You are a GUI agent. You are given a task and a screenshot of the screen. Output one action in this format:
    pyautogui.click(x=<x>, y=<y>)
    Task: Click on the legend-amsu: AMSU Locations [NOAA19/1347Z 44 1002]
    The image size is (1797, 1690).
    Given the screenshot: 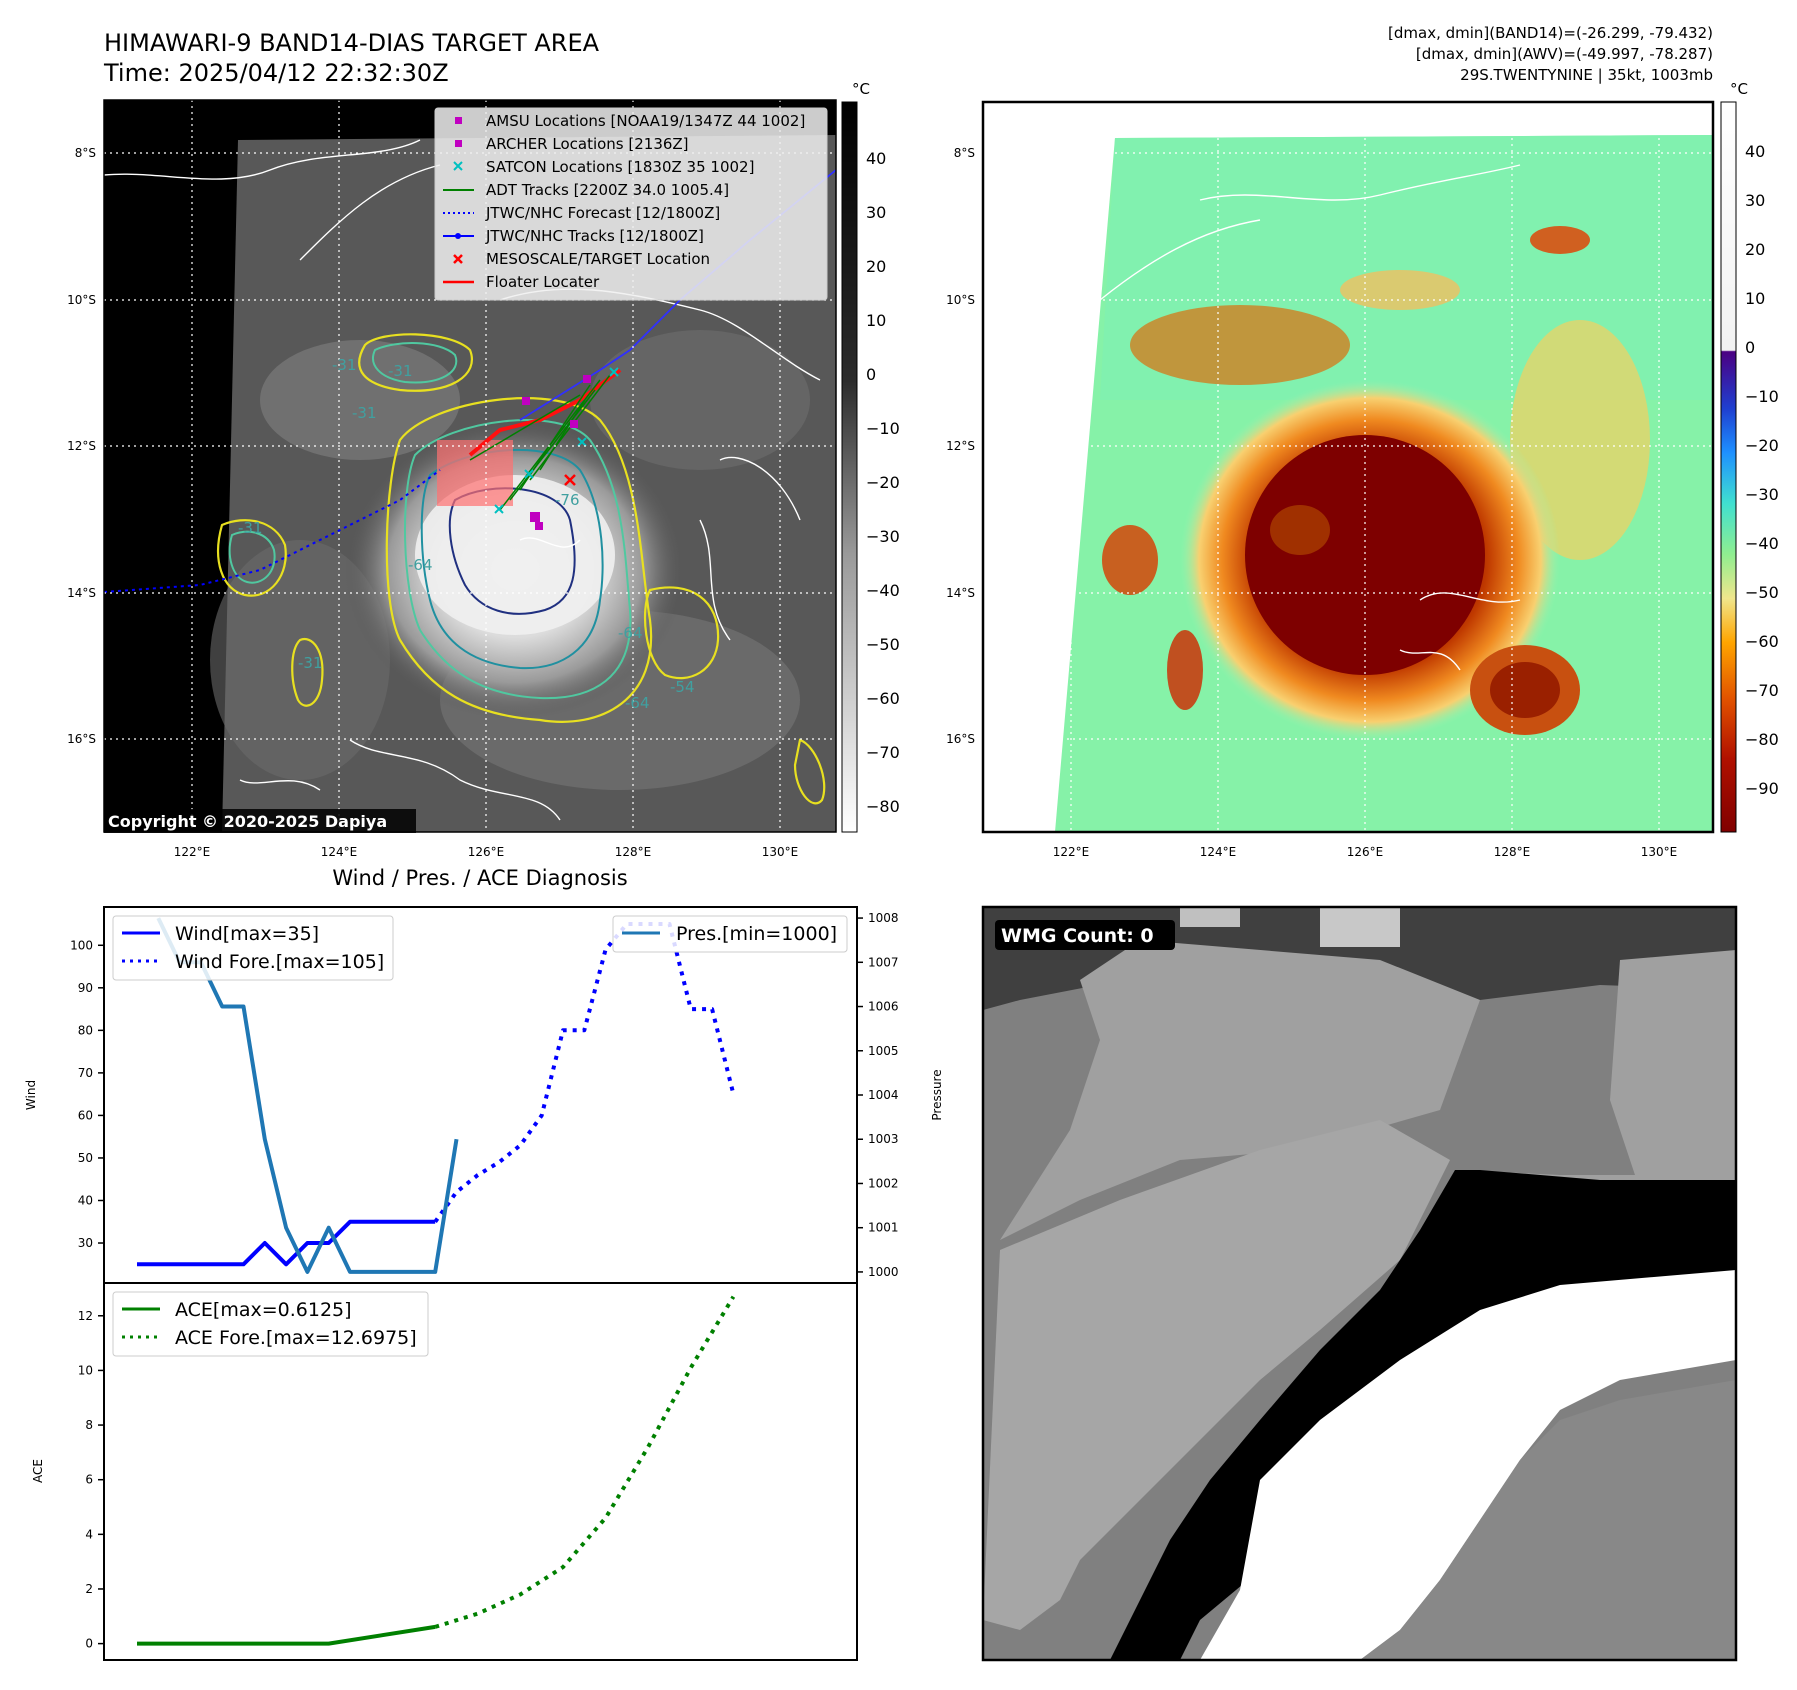 What is the action you would take?
    pyautogui.click(x=645, y=121)
    